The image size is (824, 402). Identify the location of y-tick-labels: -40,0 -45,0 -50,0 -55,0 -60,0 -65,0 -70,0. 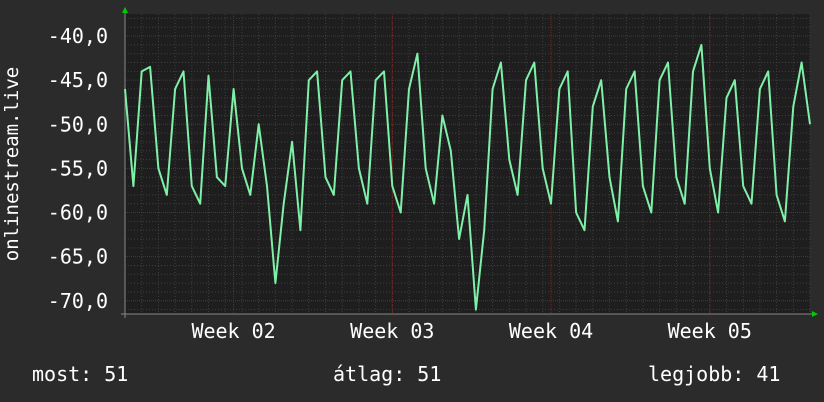
(78, 168).